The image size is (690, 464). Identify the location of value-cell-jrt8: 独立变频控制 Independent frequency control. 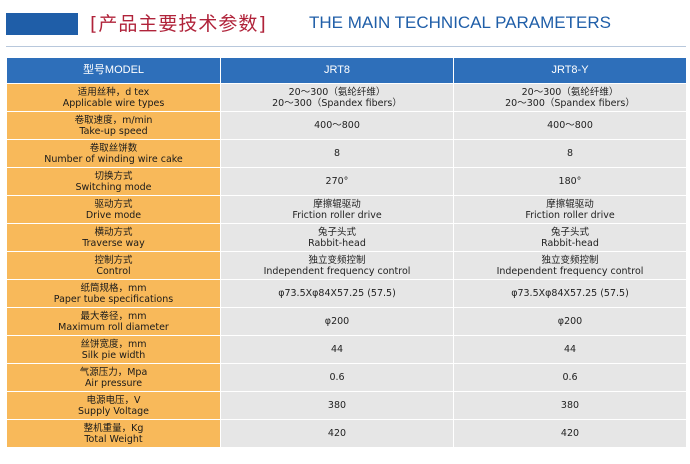
(337, 265).